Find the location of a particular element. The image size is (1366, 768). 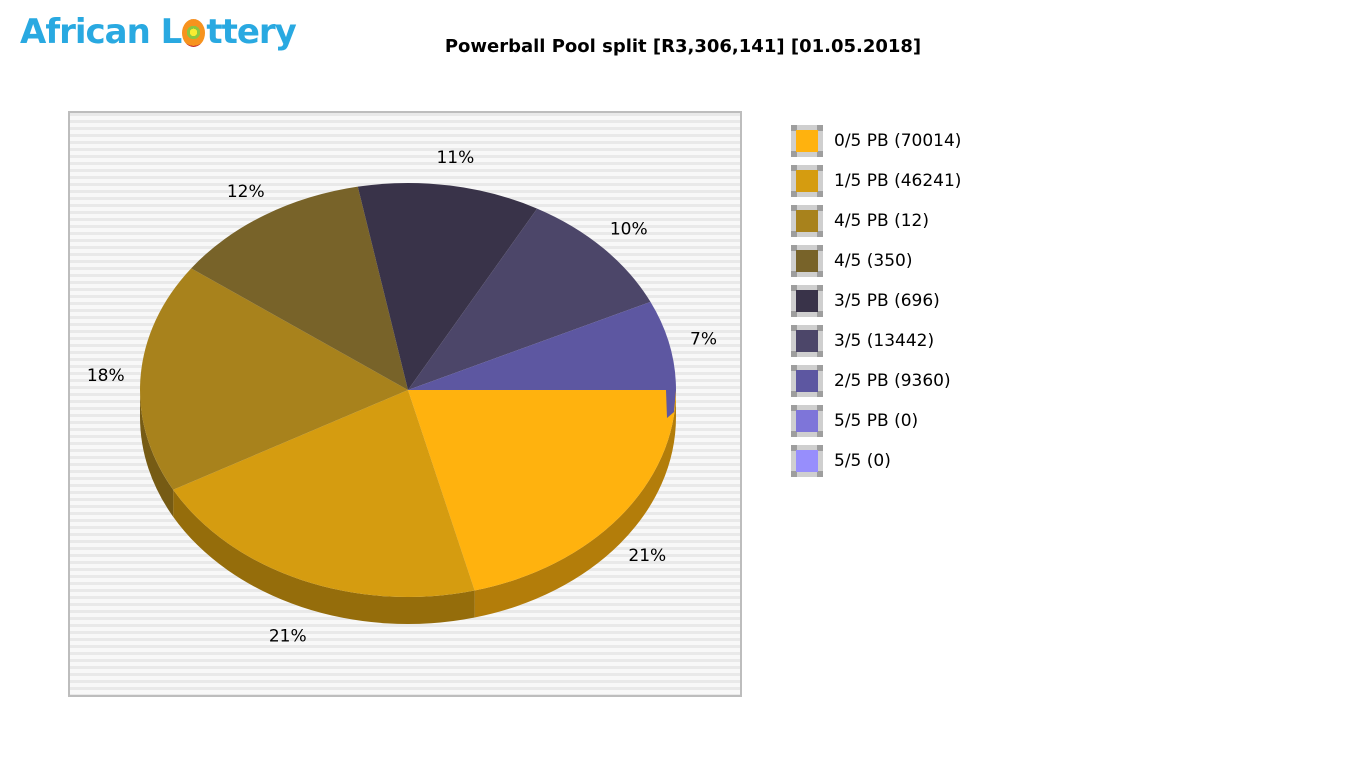

legend-item: 2/5 PB (9360) is located at coordinates (876, 381).